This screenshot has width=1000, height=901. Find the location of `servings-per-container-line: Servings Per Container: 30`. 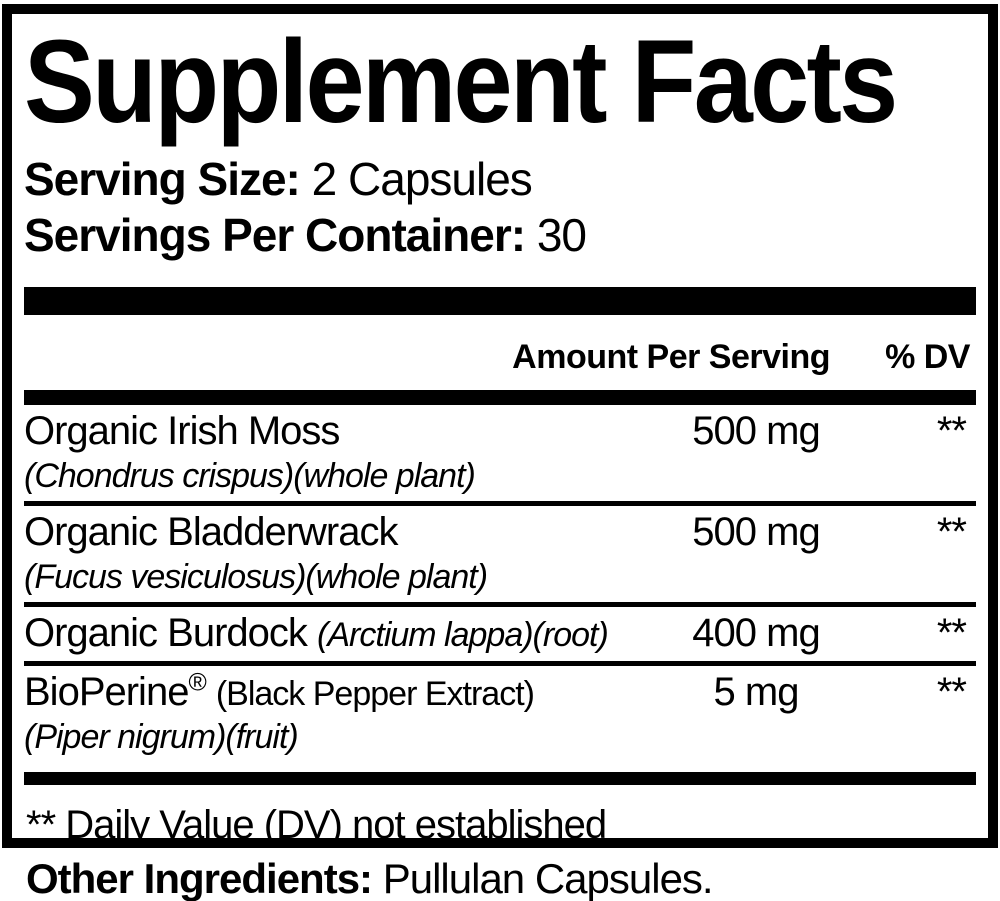

servings-per-container-line: Servings Per Container: 30 is located at coordinates (500, 235).